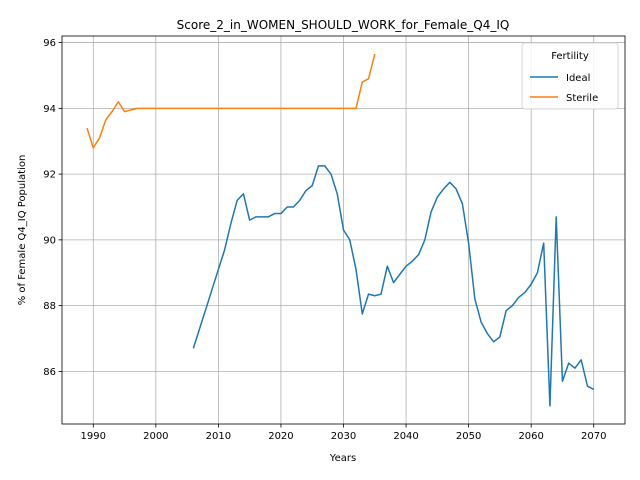 The image size is (640, 480). What do you see at coordinates (49, 175) in the screenshot?
I see `y-tick-label: 92` at bounding box center [49, 175].